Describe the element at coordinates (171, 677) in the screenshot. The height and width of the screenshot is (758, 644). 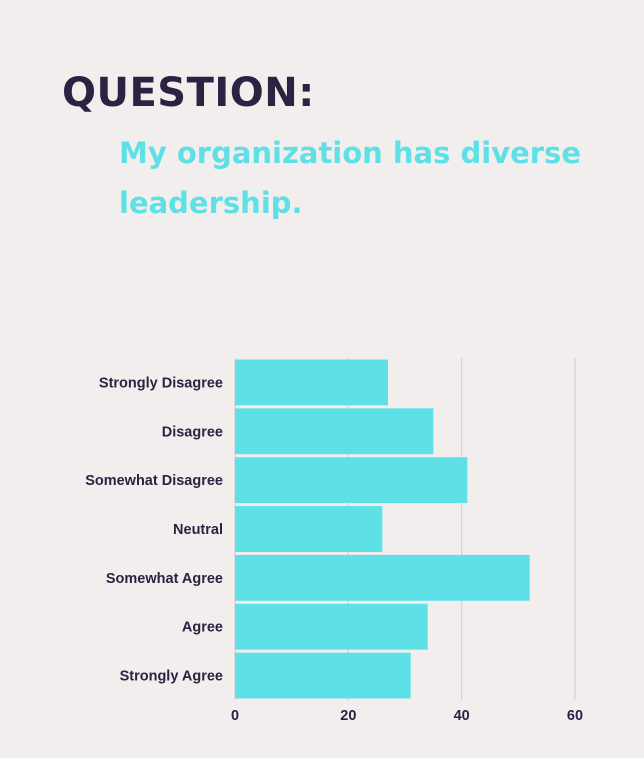
I see `category-label: Strongly Agree` at that location.